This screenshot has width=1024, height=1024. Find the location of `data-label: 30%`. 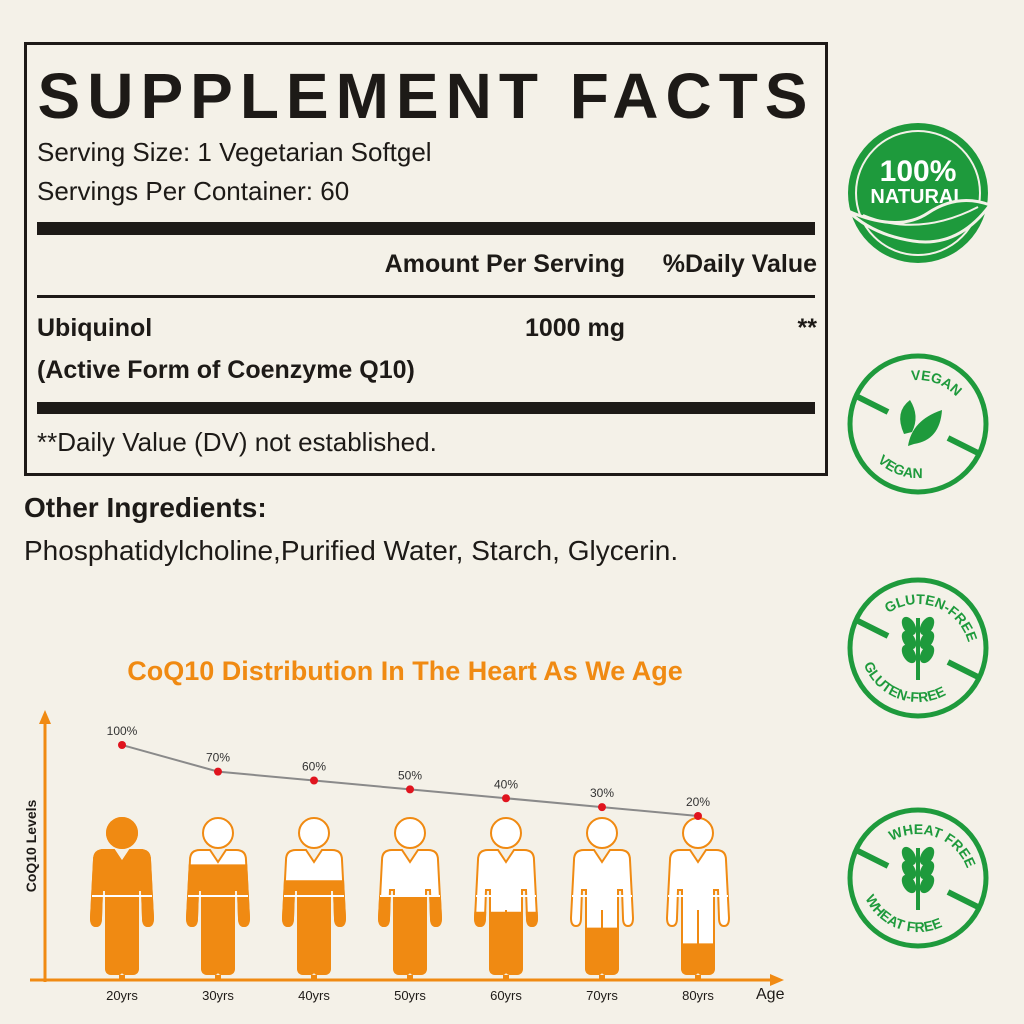

data-label: 30% is located at coordinates (602, 793).